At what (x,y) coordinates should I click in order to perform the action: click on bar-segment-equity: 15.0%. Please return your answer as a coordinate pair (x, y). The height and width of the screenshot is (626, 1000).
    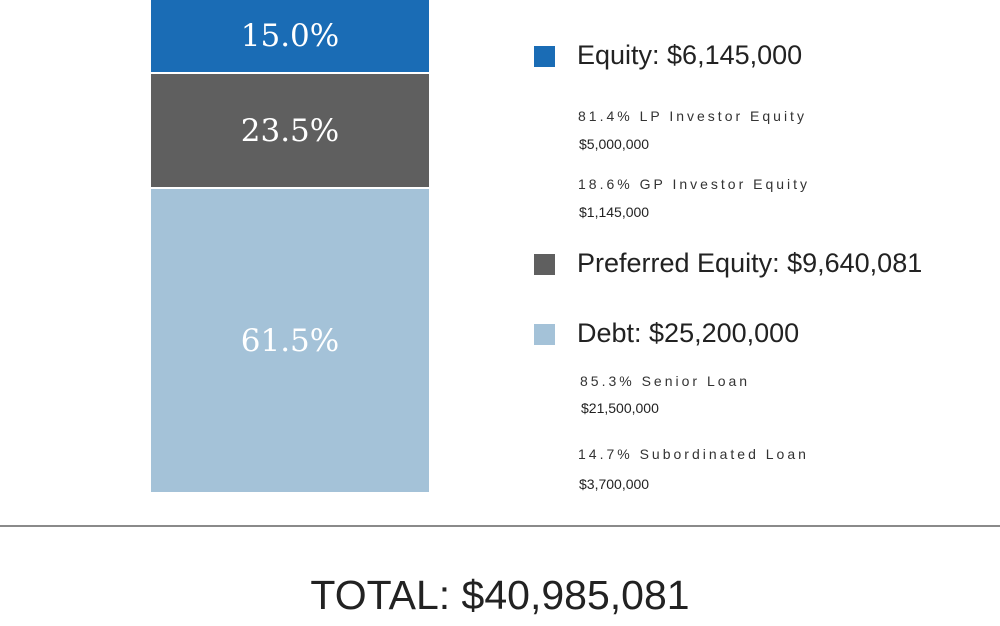
    Looking at the image, I should click on (290, 37).